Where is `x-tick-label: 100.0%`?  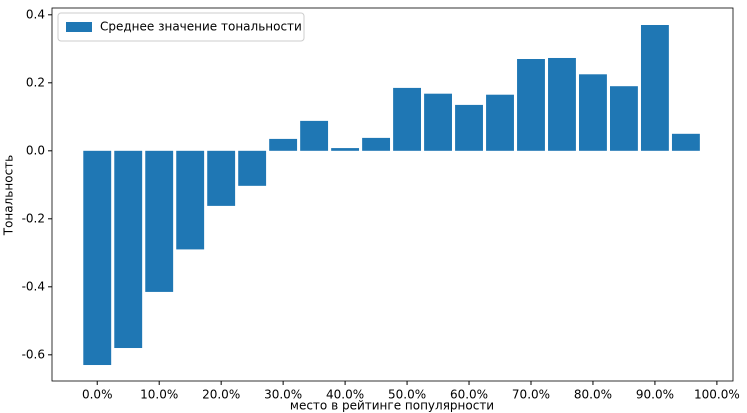 x-tick-label: 100.0% is located at coordinates (717, 395).